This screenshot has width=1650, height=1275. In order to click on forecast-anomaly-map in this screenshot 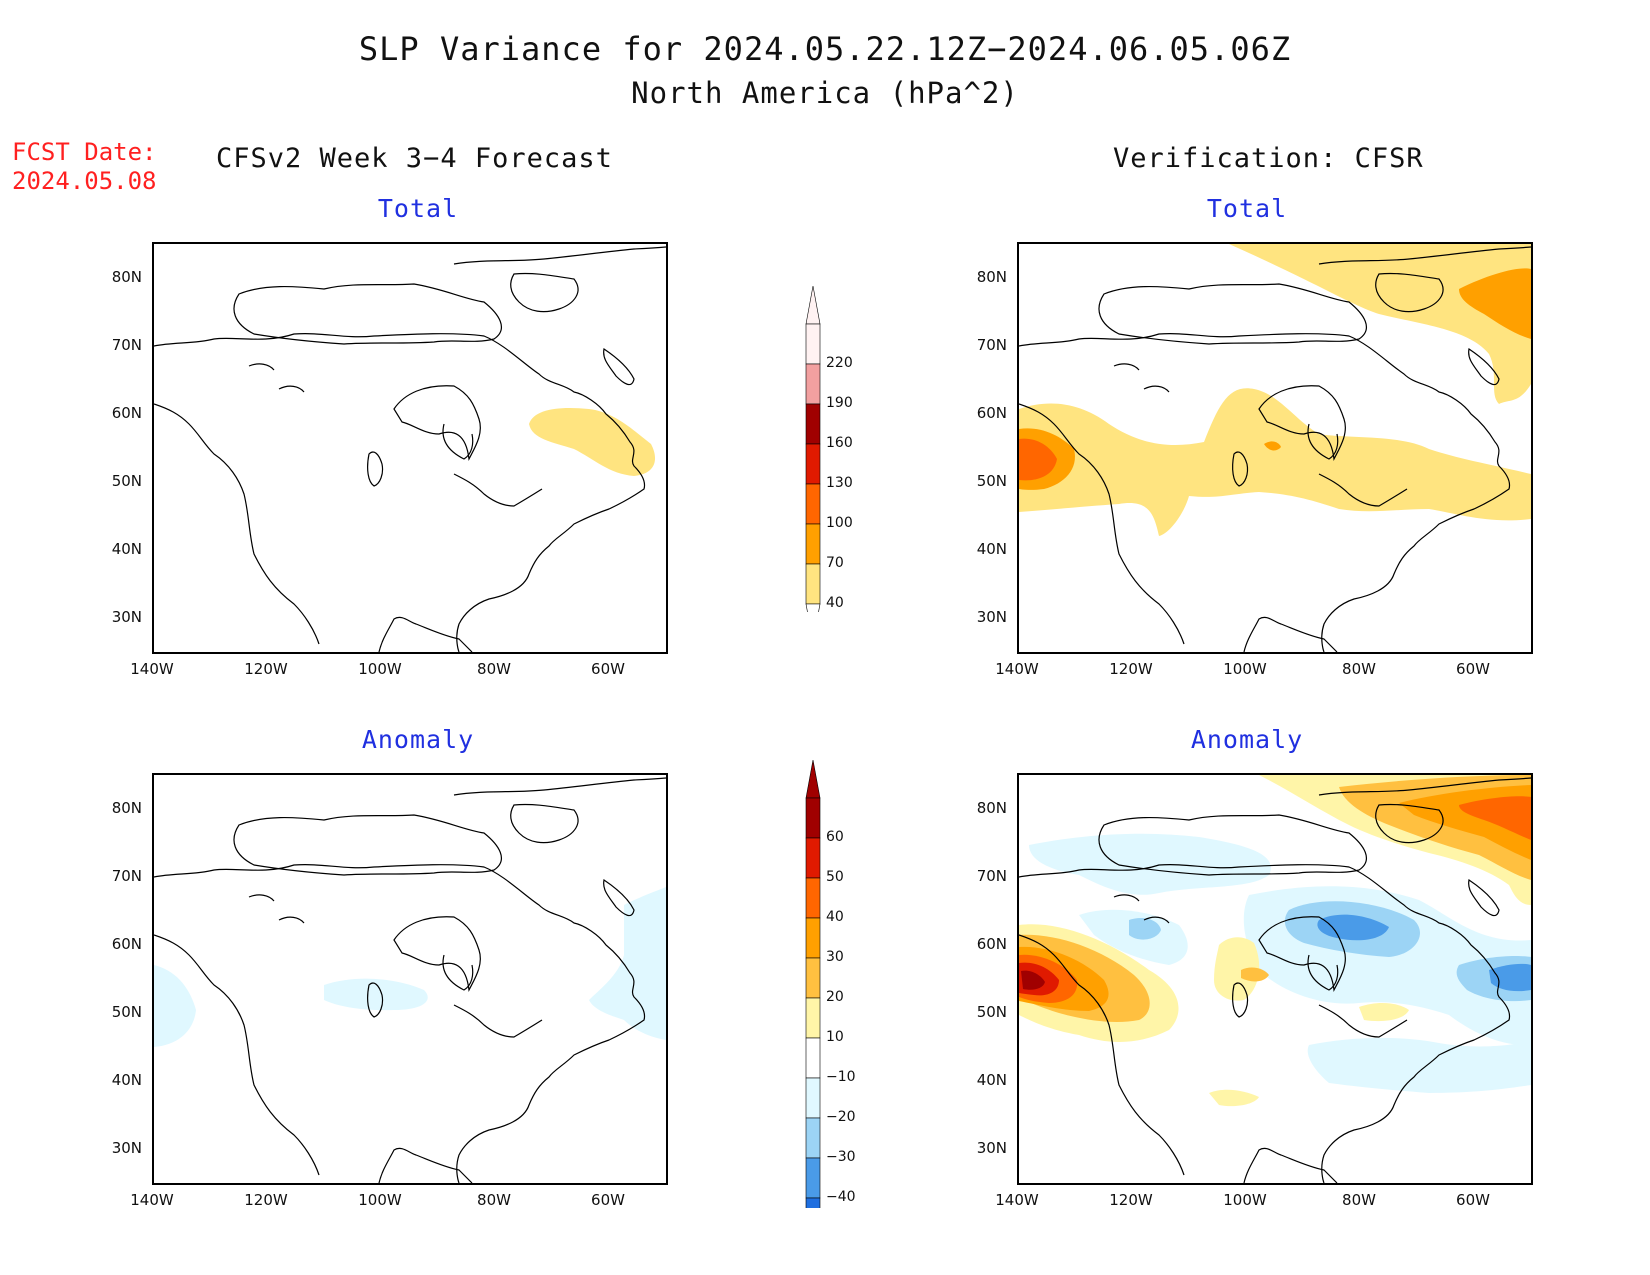, I will do `click(410, 979)`.